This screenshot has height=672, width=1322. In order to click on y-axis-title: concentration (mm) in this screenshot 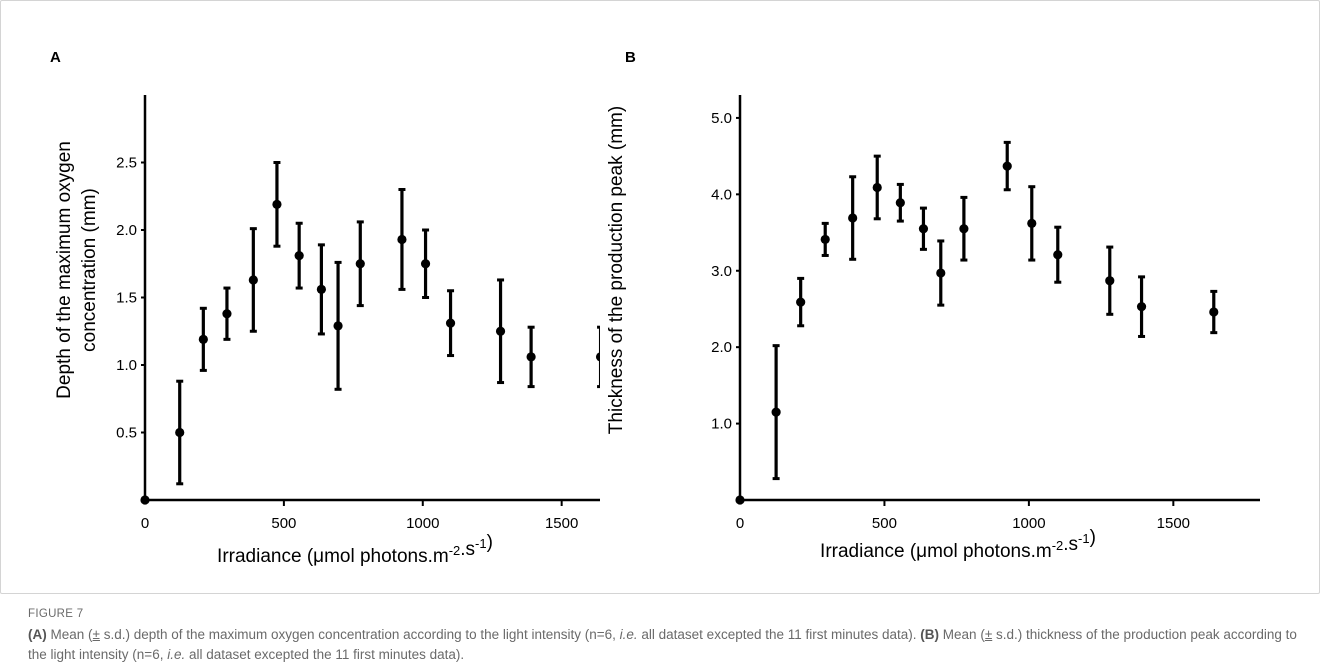, I will do `click(89, 270)`.